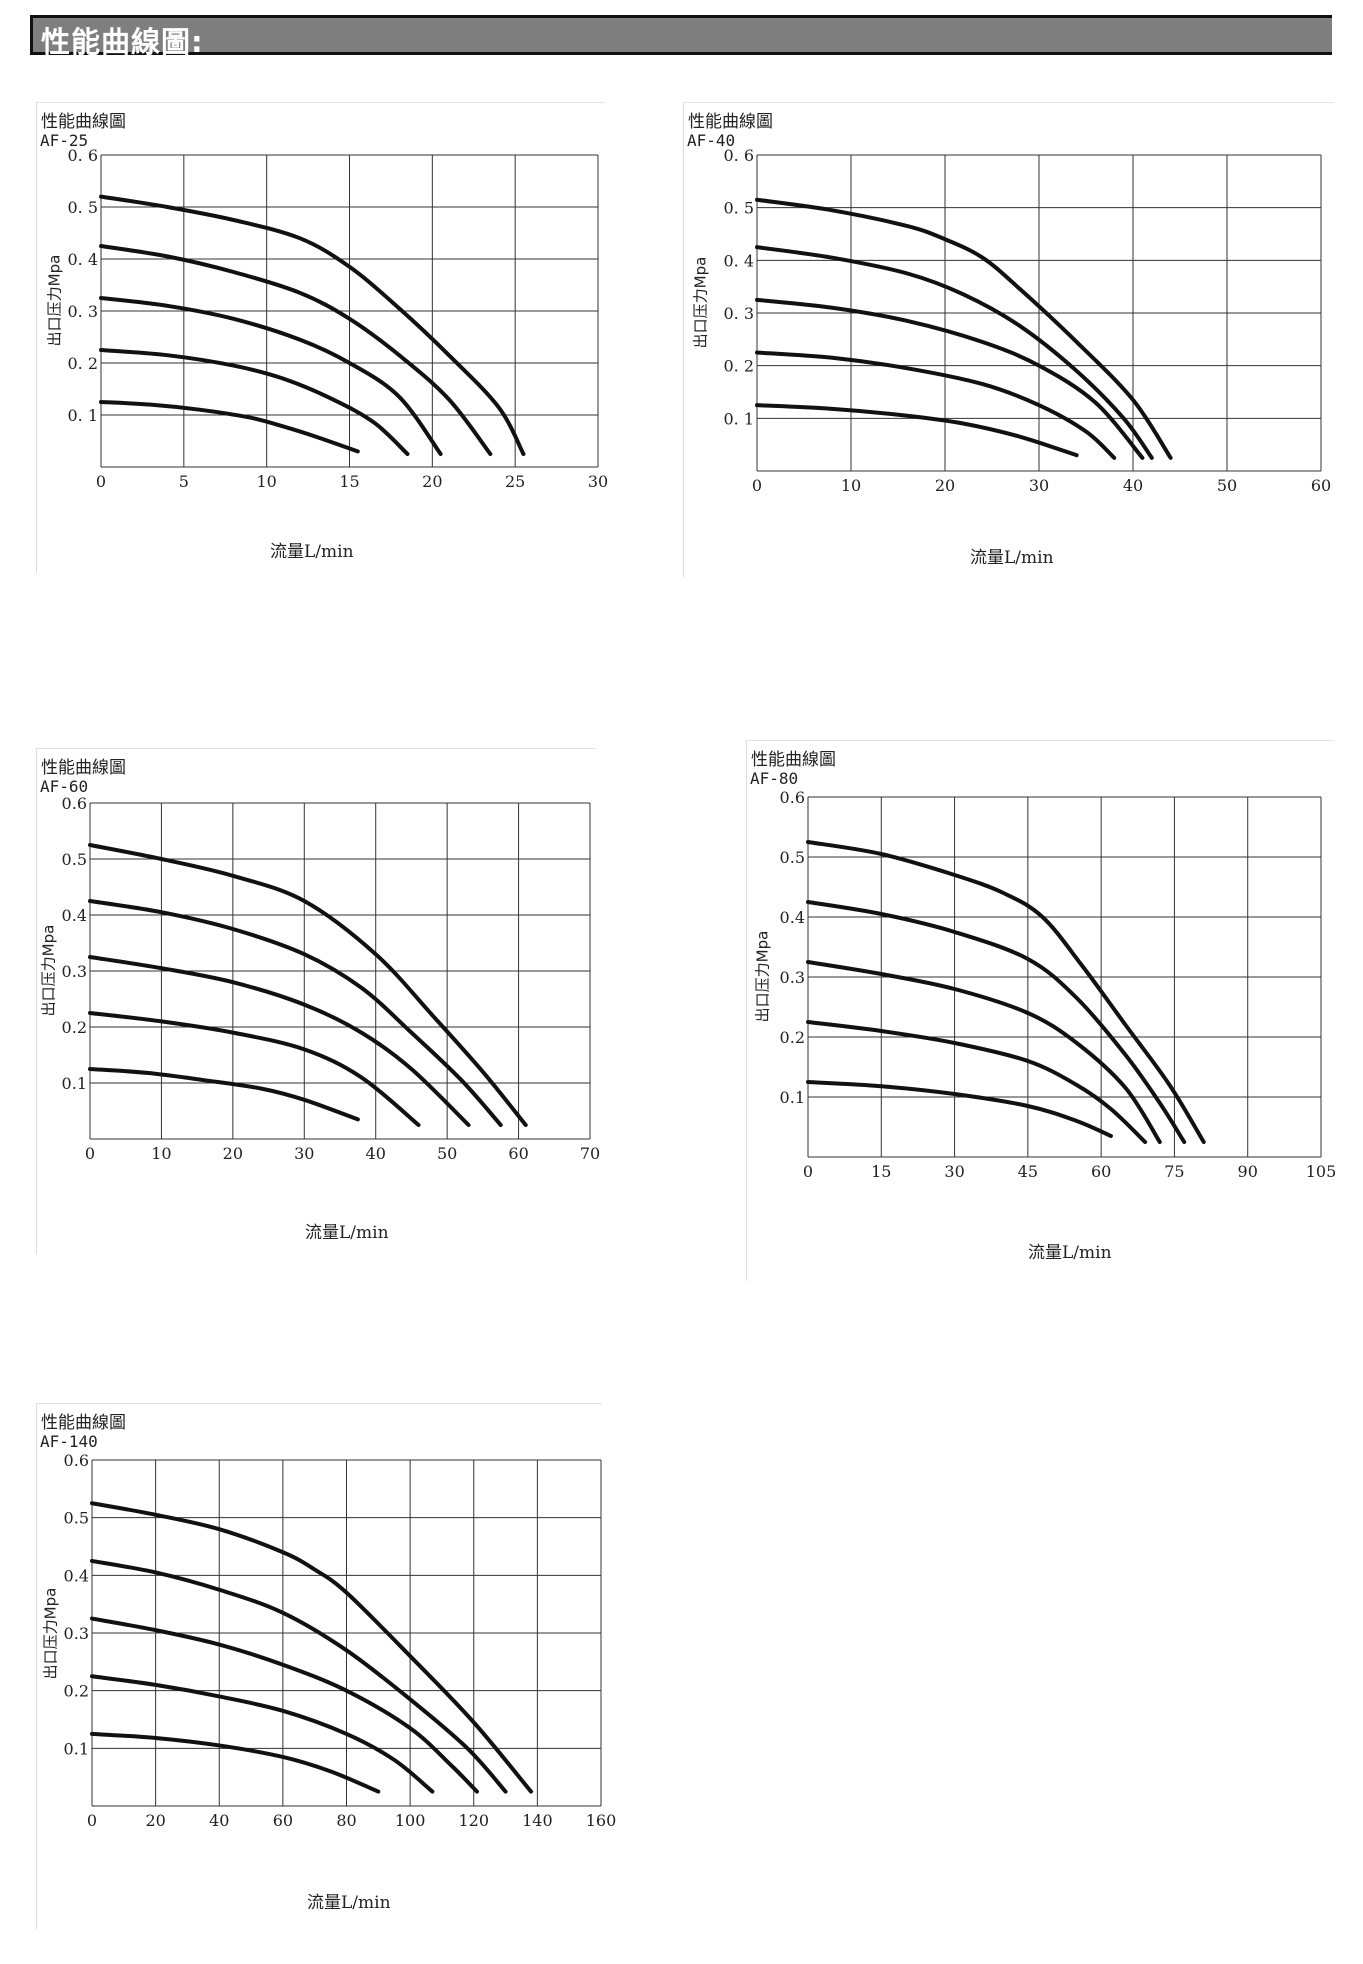  I want to click on chart-model-label: AF-80, so click(774, 778).